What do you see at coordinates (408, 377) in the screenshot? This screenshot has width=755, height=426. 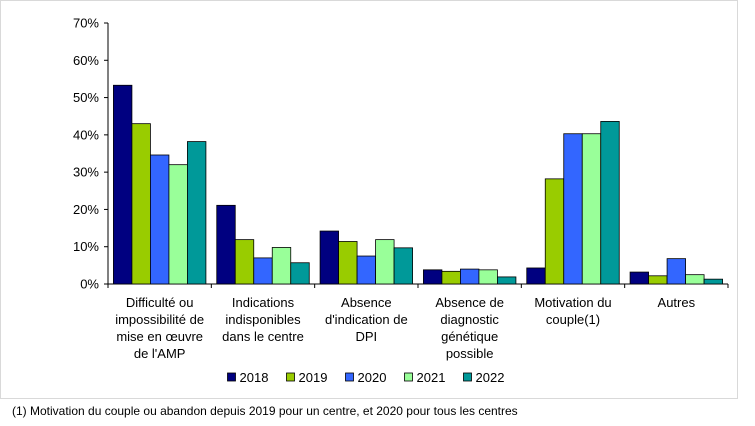 I see `legend-swatch-2021` at bounding box center [408, 377].